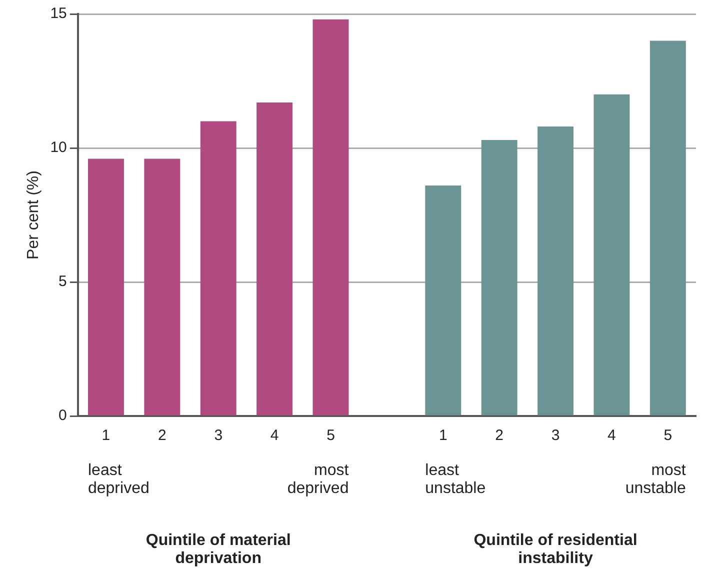  I want to click on y-tick-label: 10, so click(58, 147).